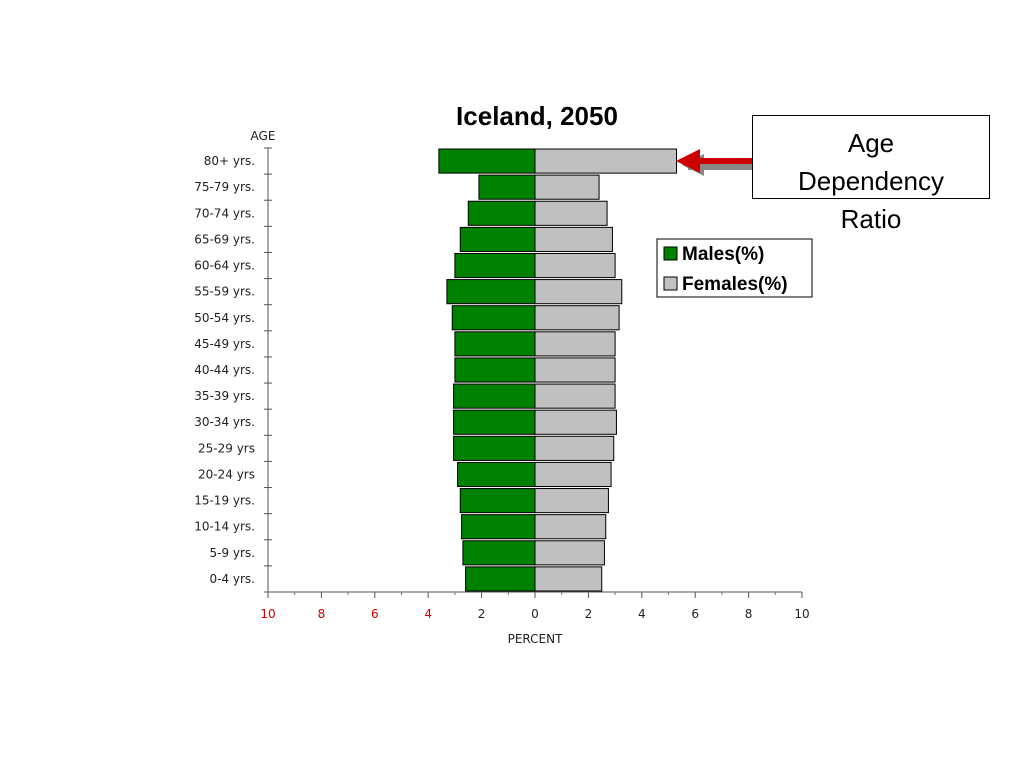  Describe the element at coordinates (224, 187) in the screenshot. I see `y-tick-label: 75-79 yrs.` at that location.